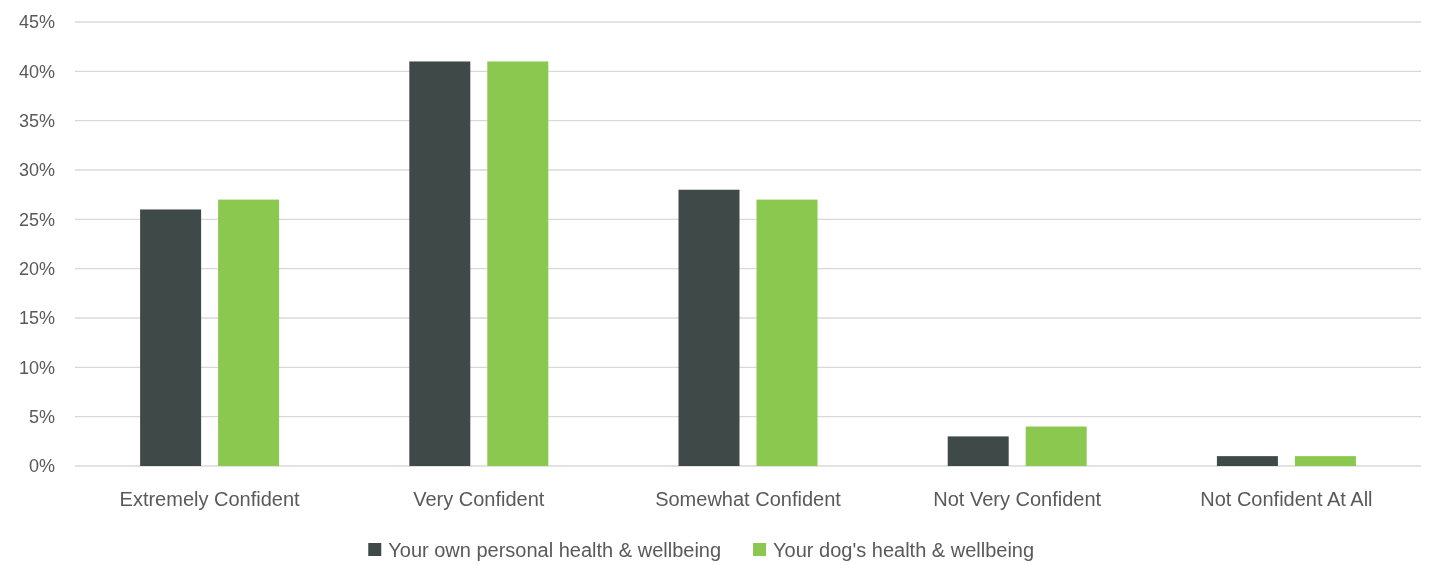 The height and width of the screenshot is (565, 1441). What do you see at coordinates (210, 499) in the screenshot?
I see `x-tick-label: Extremely Confident` at bounding box center [210, 499].